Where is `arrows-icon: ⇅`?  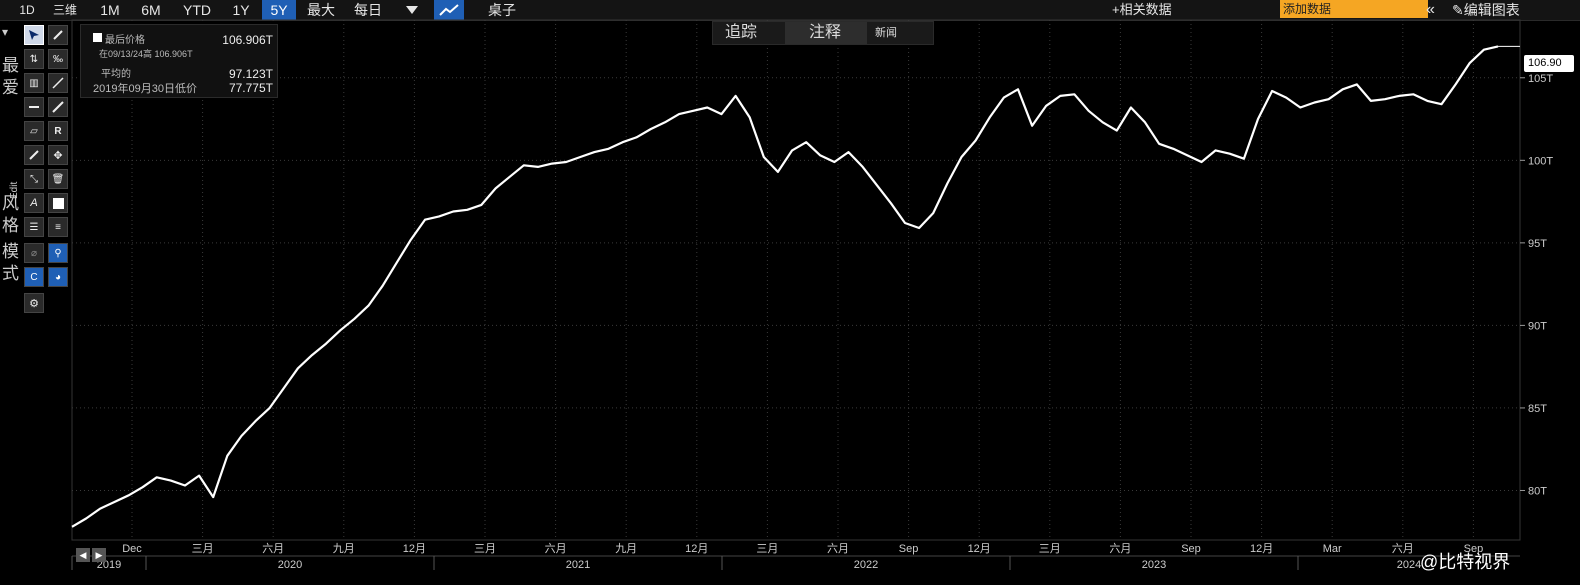 arrows-icon: ⇅ is located at coordinates (34, 59).